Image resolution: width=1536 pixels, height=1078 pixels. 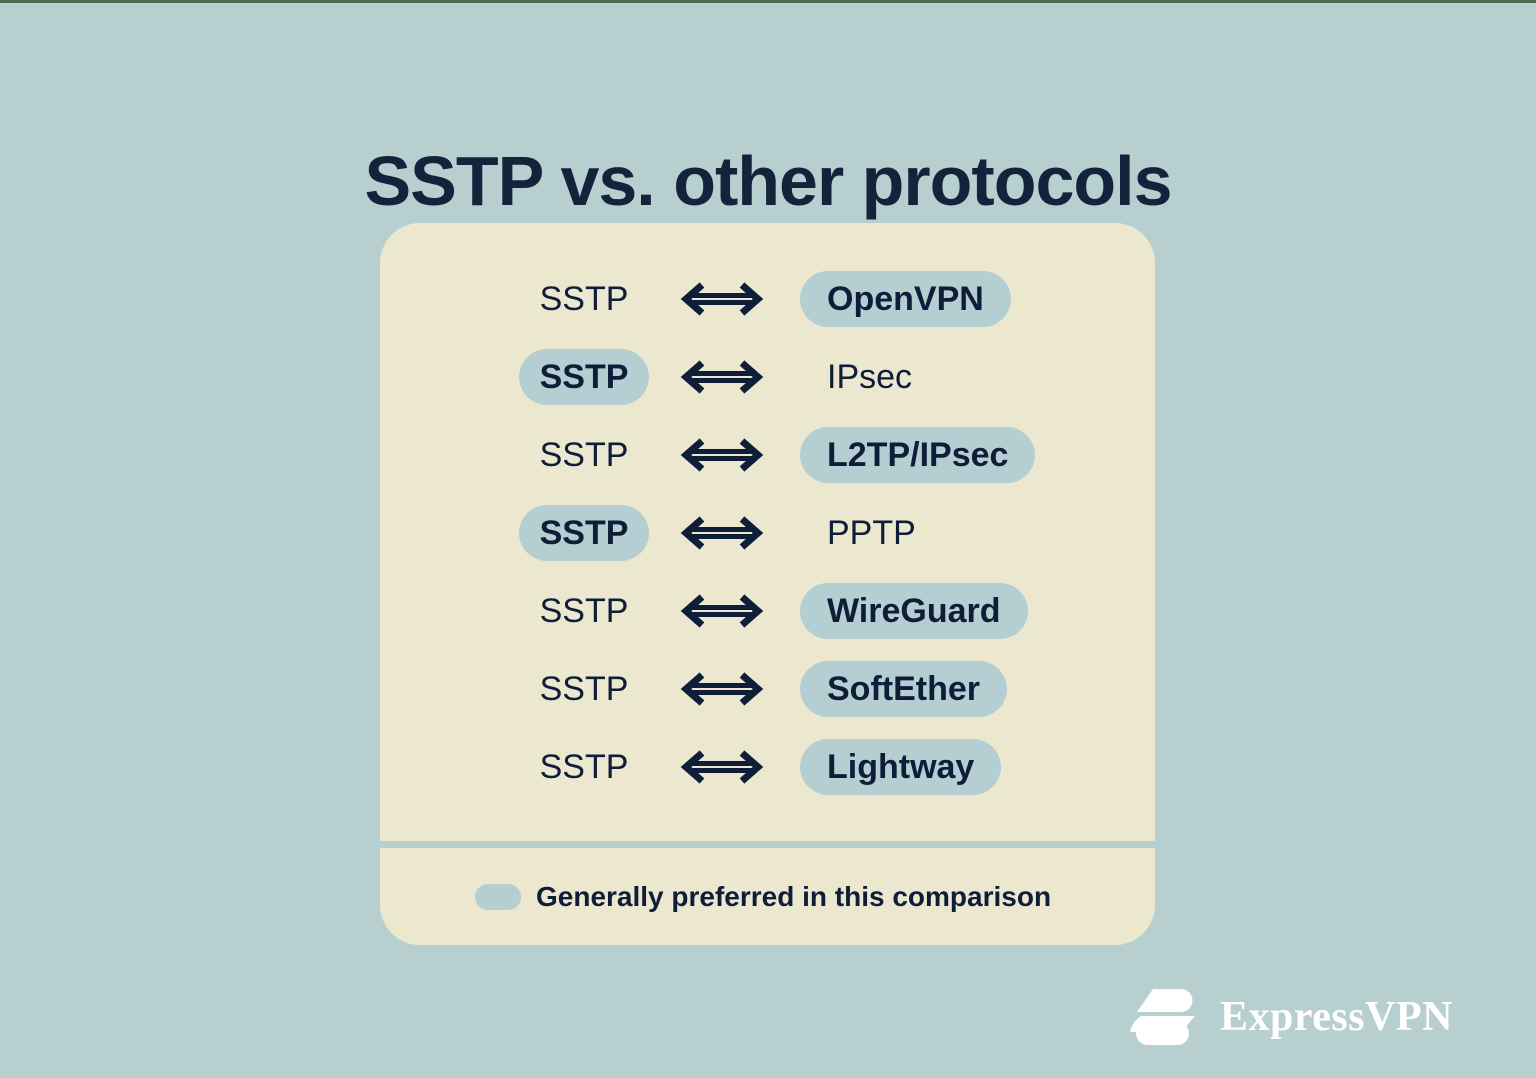 What do you see at coordinates (767, 689) in the screenshot?
I see `comparison-row: SSTP SoftEther` at bounding box center [767, 689].